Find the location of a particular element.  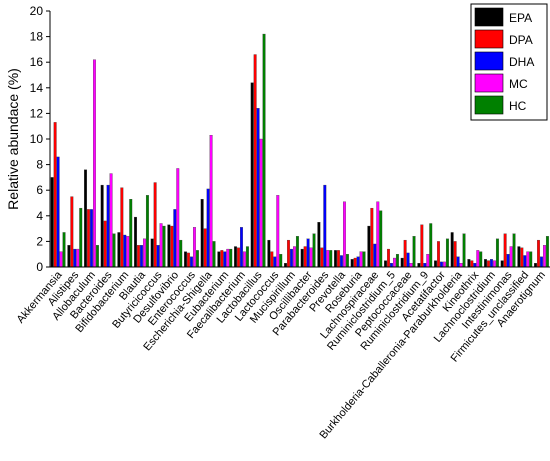

legend-label-epa: EPA is located at coordinates (520, 18).